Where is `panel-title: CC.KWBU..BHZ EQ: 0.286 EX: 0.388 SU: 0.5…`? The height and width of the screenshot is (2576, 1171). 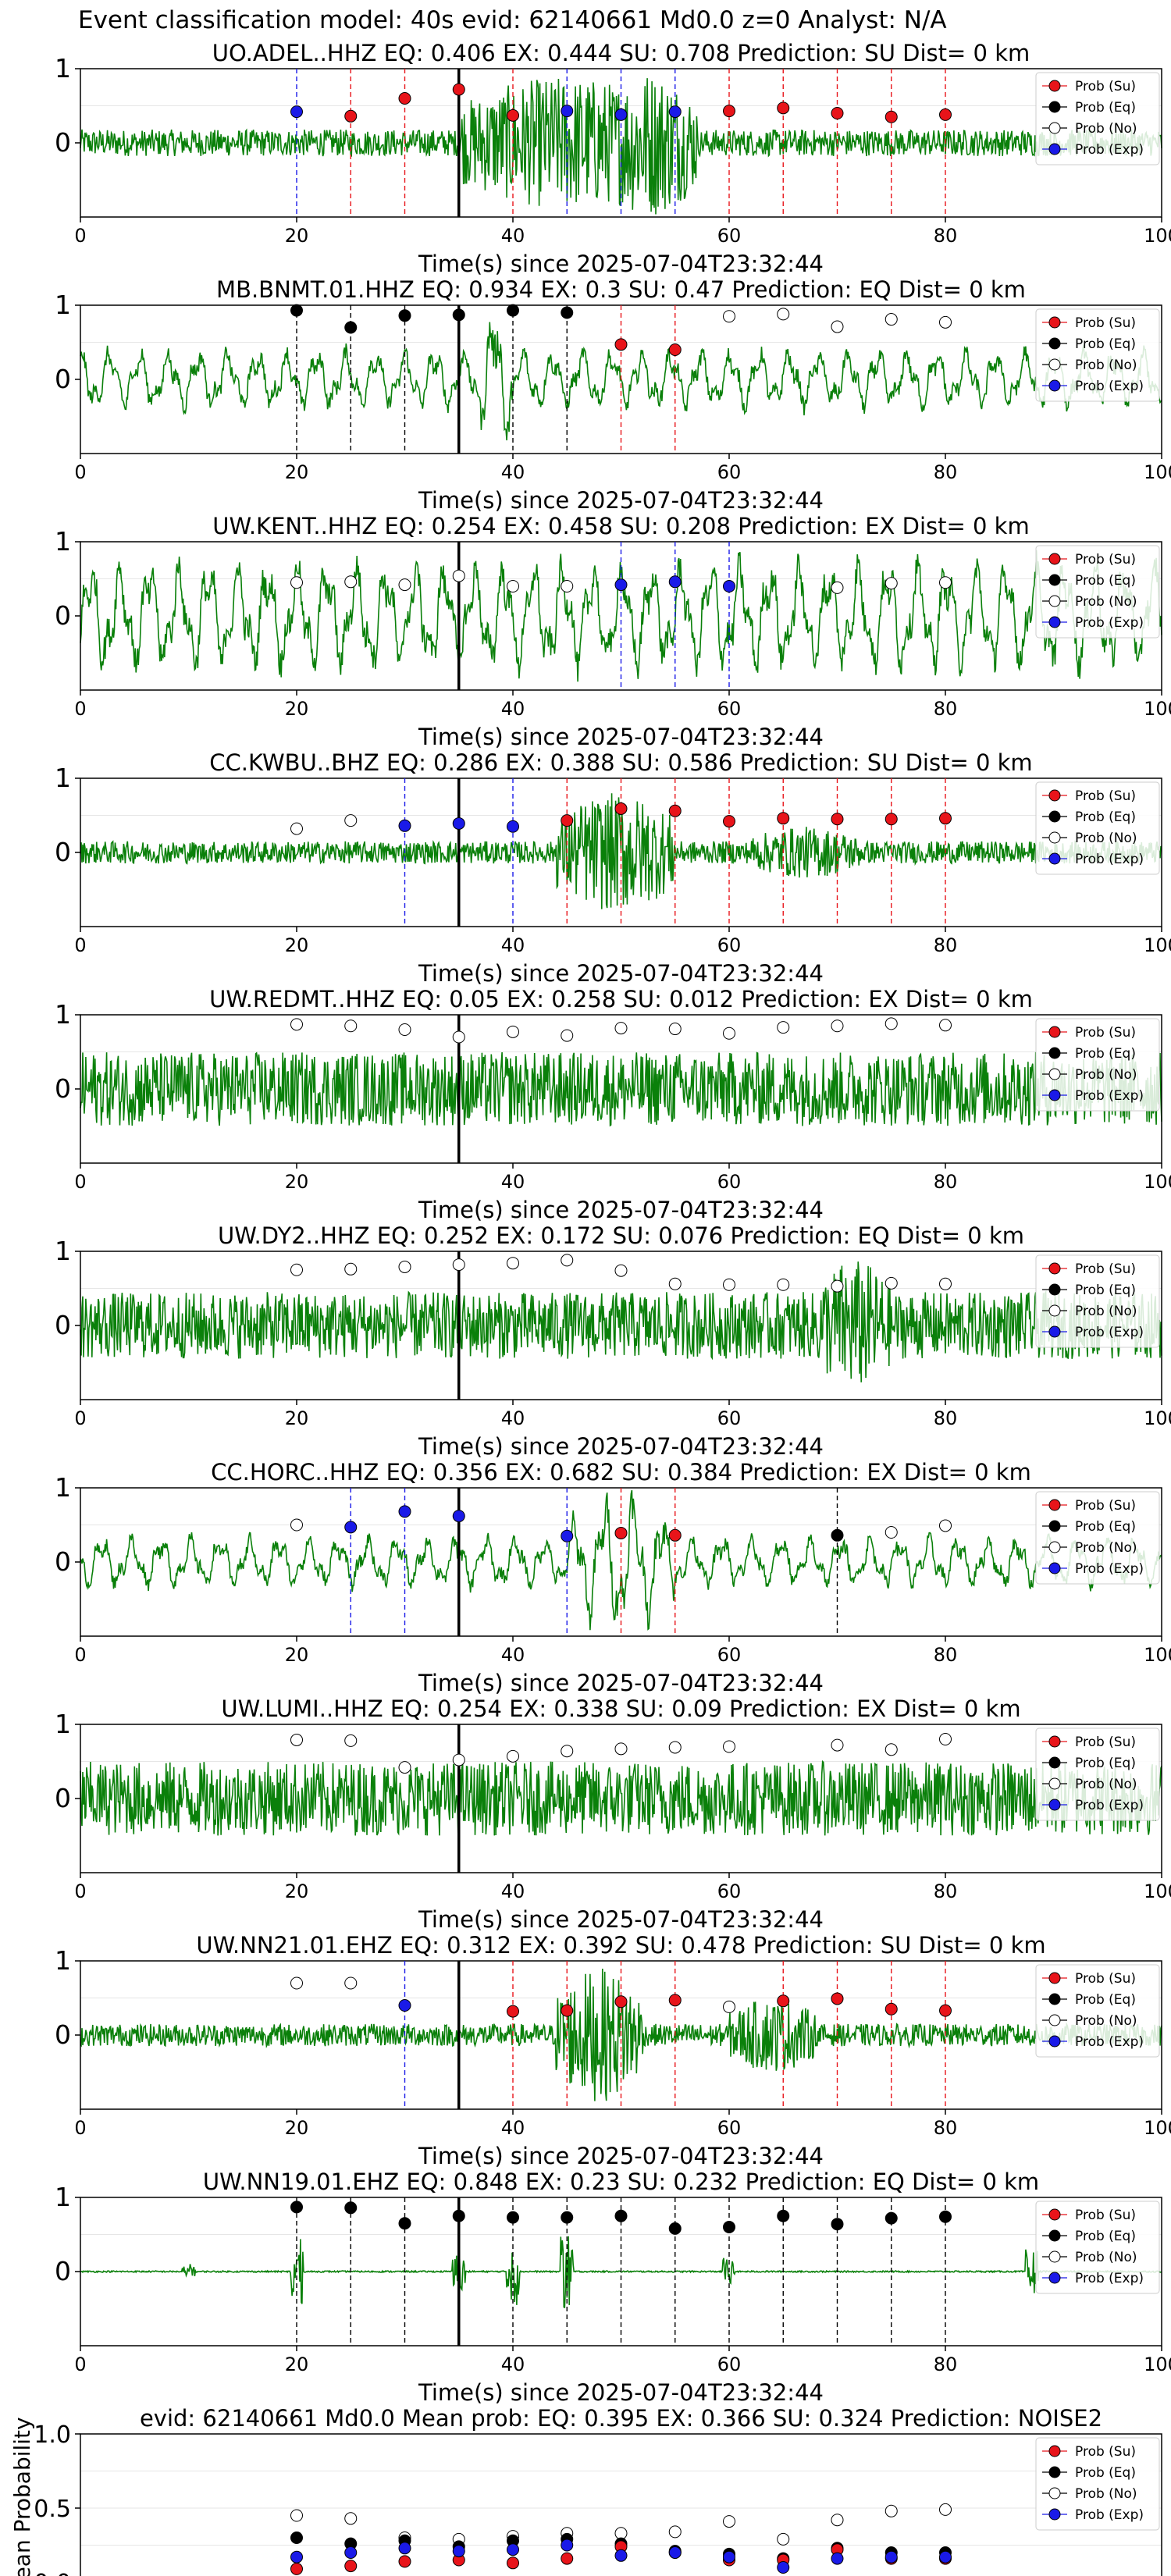
panel-title: CC.KWBU..BHZ EQ: 0.286 EX: 0.388 SU: 0.5… is located at coordinates (620, 762).